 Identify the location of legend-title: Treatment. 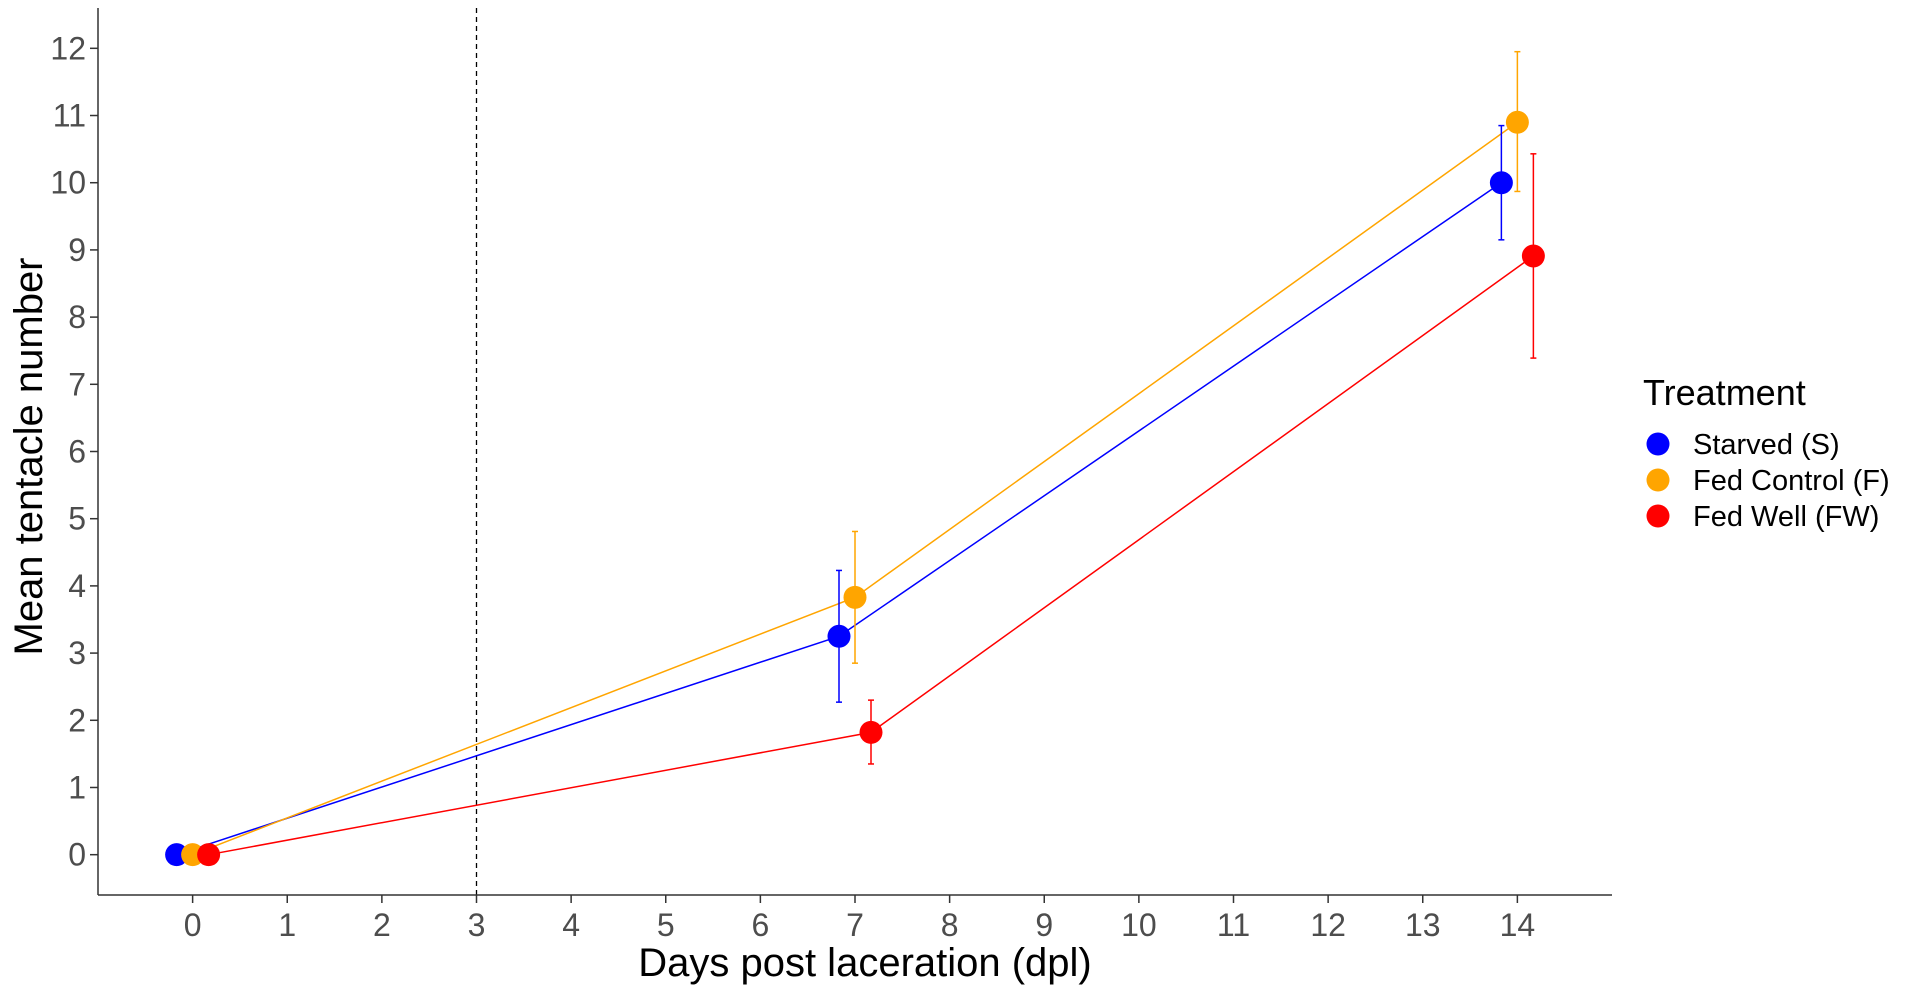
(1724, 392).